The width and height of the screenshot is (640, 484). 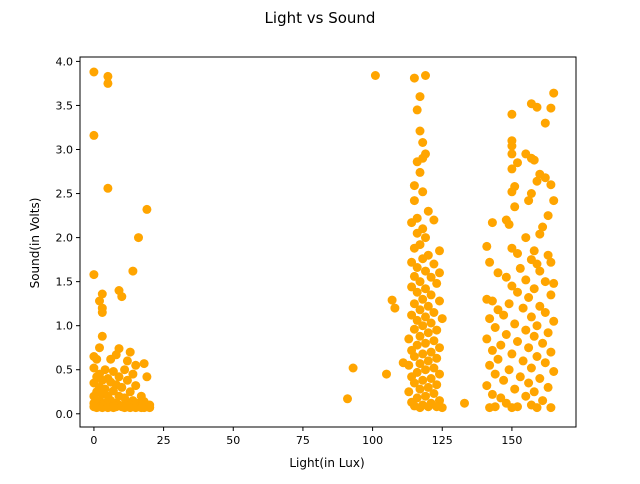 What do you see at coordinates (442, 440) in the screenshot?
I see `x-tick-label: 125` at bounding box center [442, 440].